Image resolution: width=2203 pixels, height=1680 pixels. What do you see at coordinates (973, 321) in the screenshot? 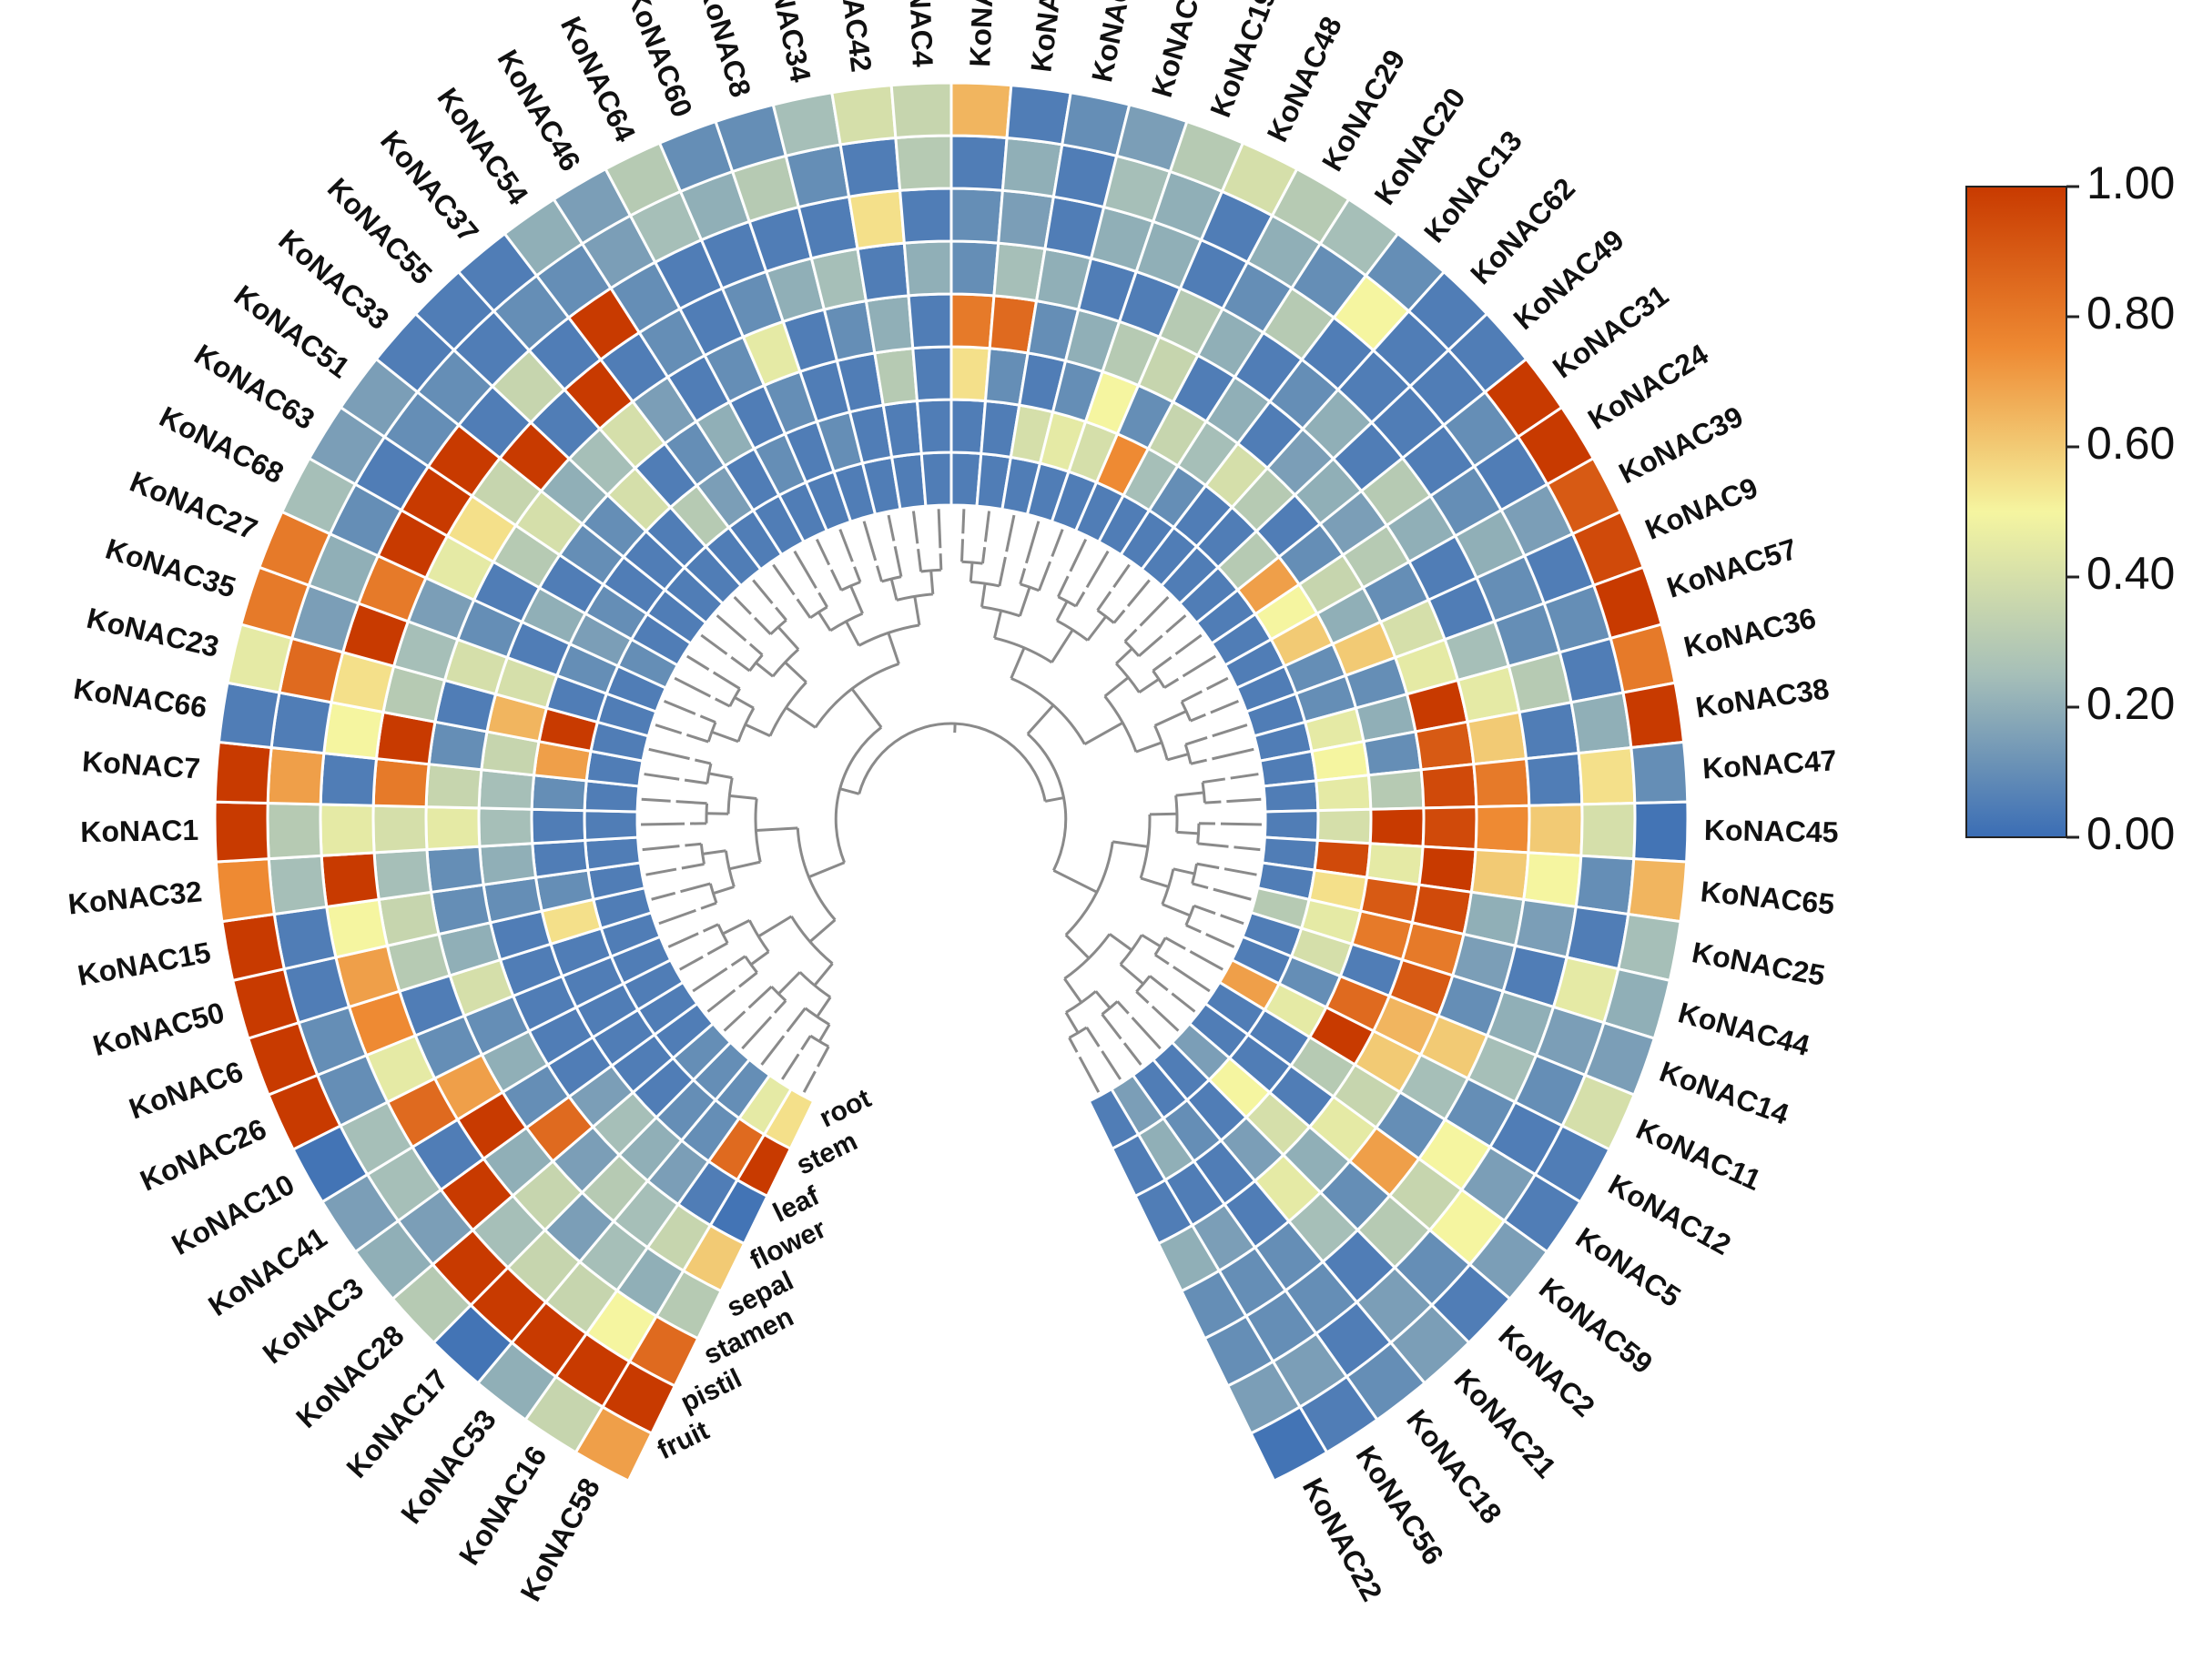
I see `heat-cell-KoNAC43-flower` at bounding box center [973, 321].